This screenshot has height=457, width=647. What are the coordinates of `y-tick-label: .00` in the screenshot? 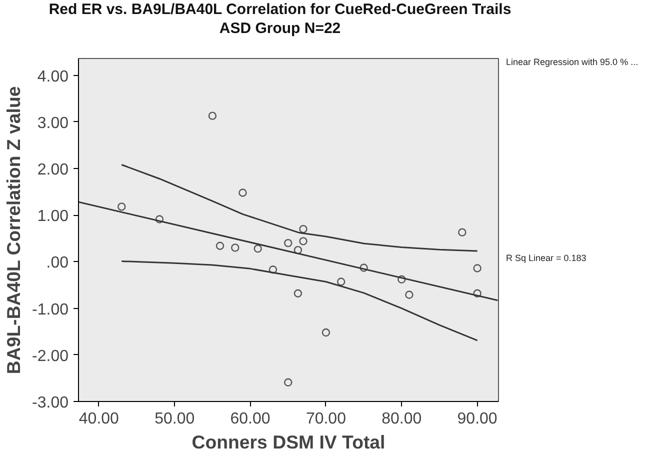 It's located at (57, 263).